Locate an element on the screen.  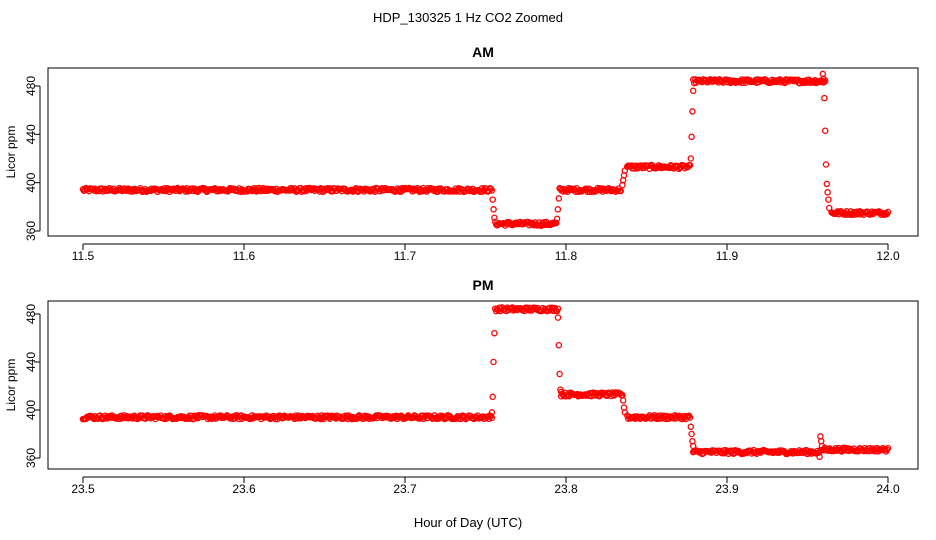
x-tick-label: 23.5 is located at coordinates (83, 489).